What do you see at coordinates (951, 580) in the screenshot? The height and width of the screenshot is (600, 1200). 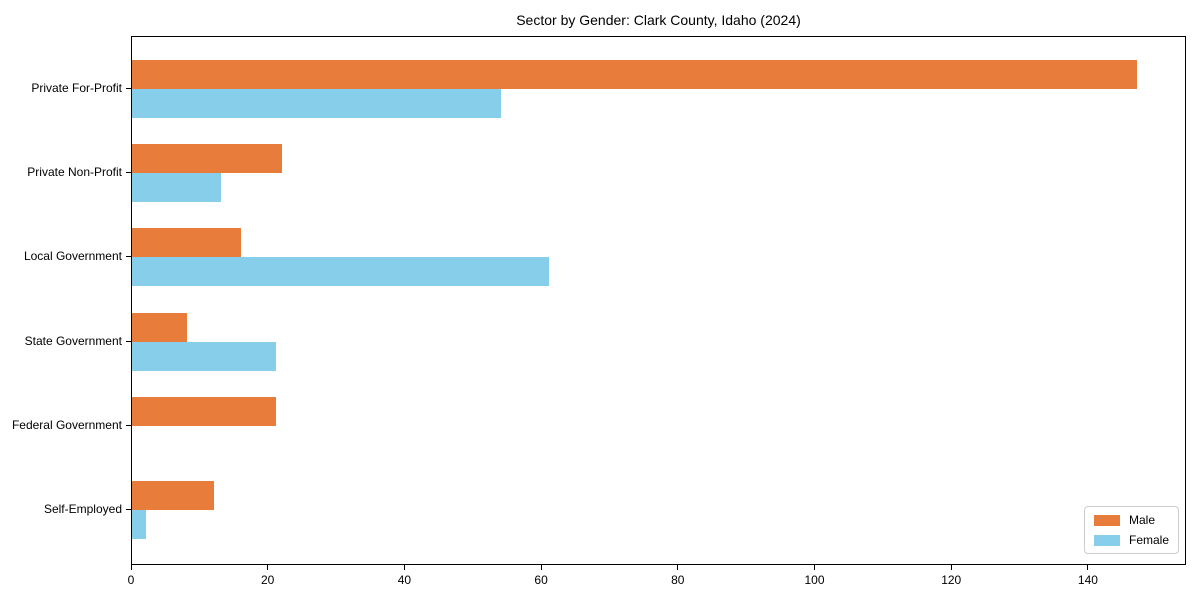 I see `x-tick-label-120: 120` at bounding box center [951, 580].